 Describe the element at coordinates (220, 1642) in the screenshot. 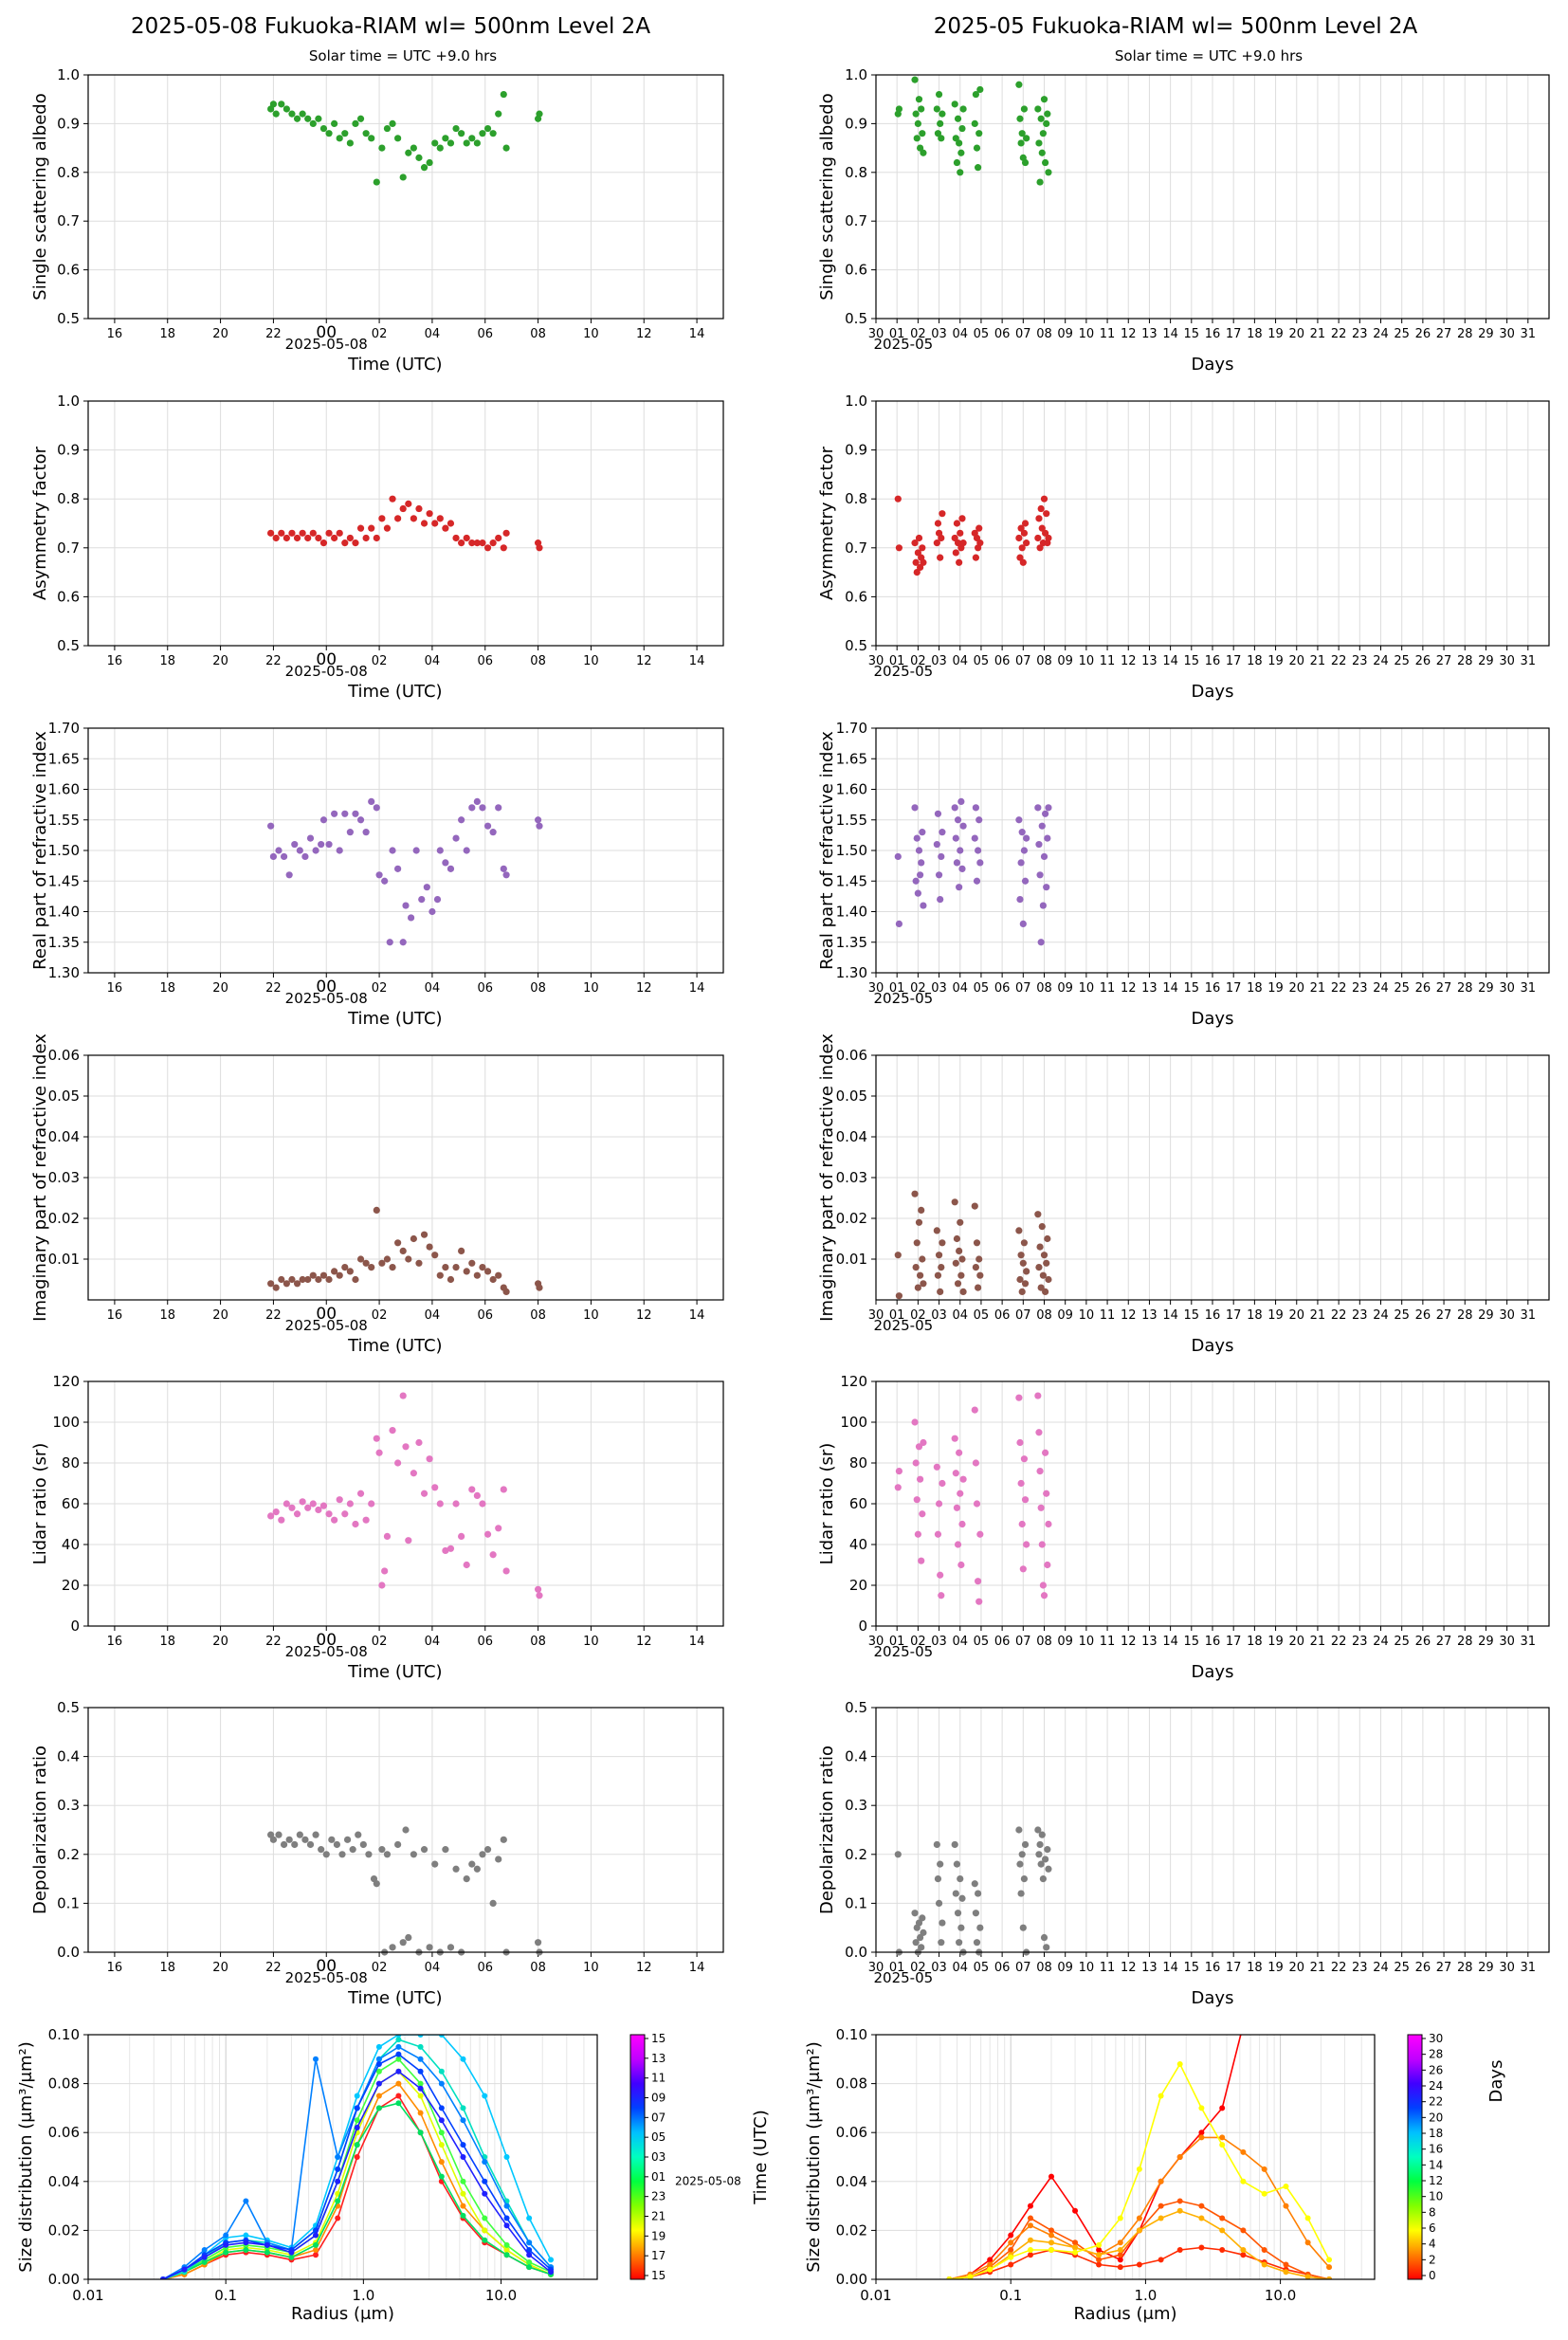

I see `x-tick-label: 20` at that location.